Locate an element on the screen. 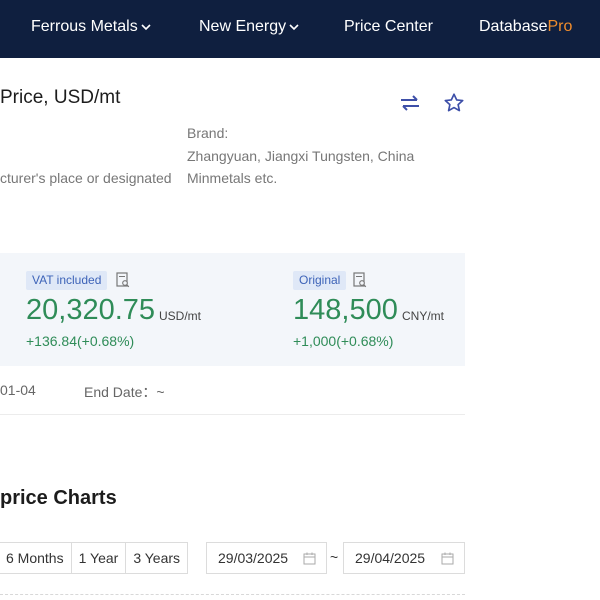 This screenshot has height=600, width=600. price-charts-title: price Charts is located at coordinates (58, 498).